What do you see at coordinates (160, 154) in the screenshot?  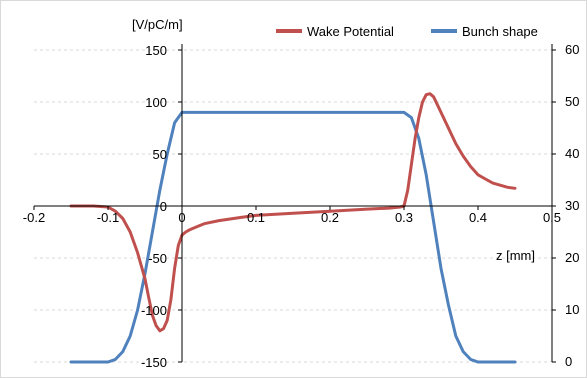 I see `y-left-tick-label: 50` at bounding box center [160, 154].